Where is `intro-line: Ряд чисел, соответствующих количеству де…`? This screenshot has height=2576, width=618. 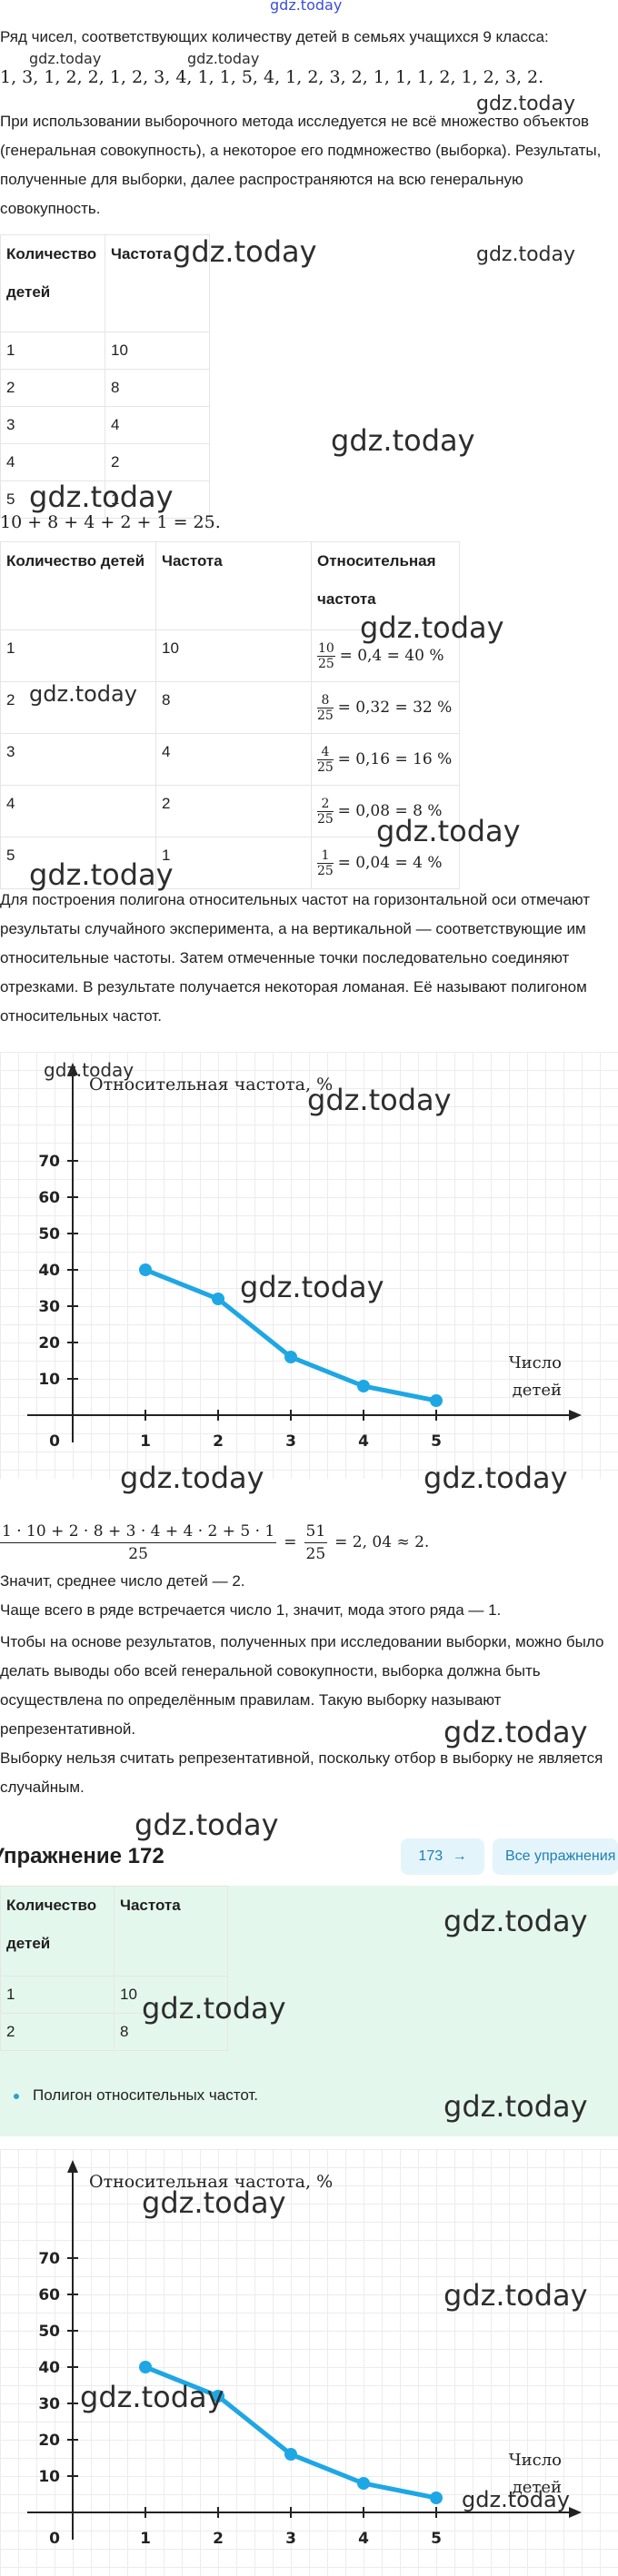 intro-line: Ряд чисел, соответствующих количеству де… is located at coordinates (274, 36).